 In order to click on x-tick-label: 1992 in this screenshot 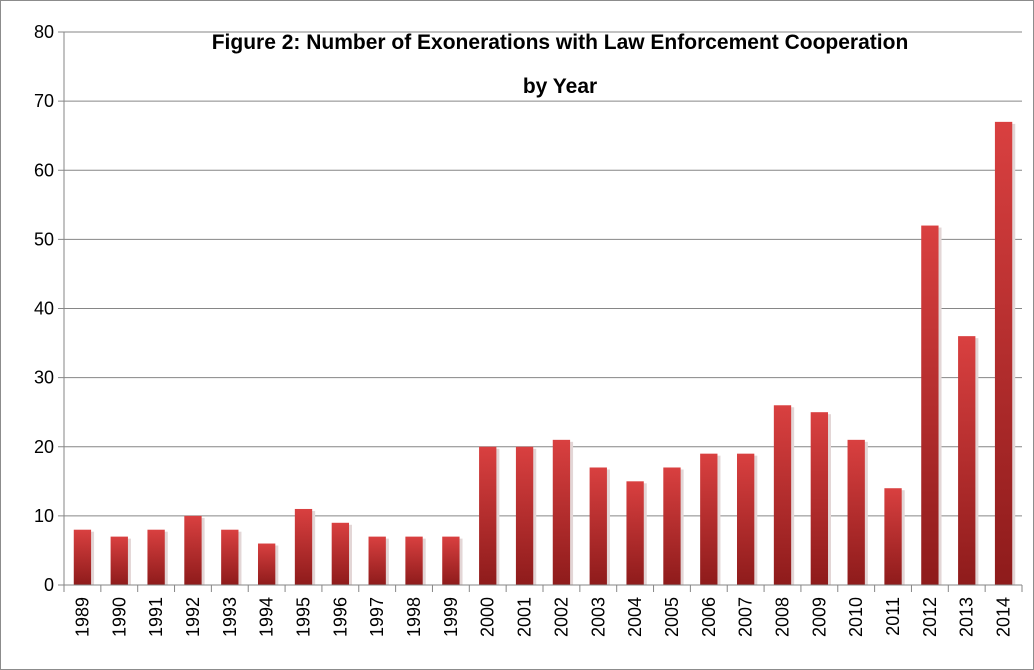, I will do `click(193, 617)`.